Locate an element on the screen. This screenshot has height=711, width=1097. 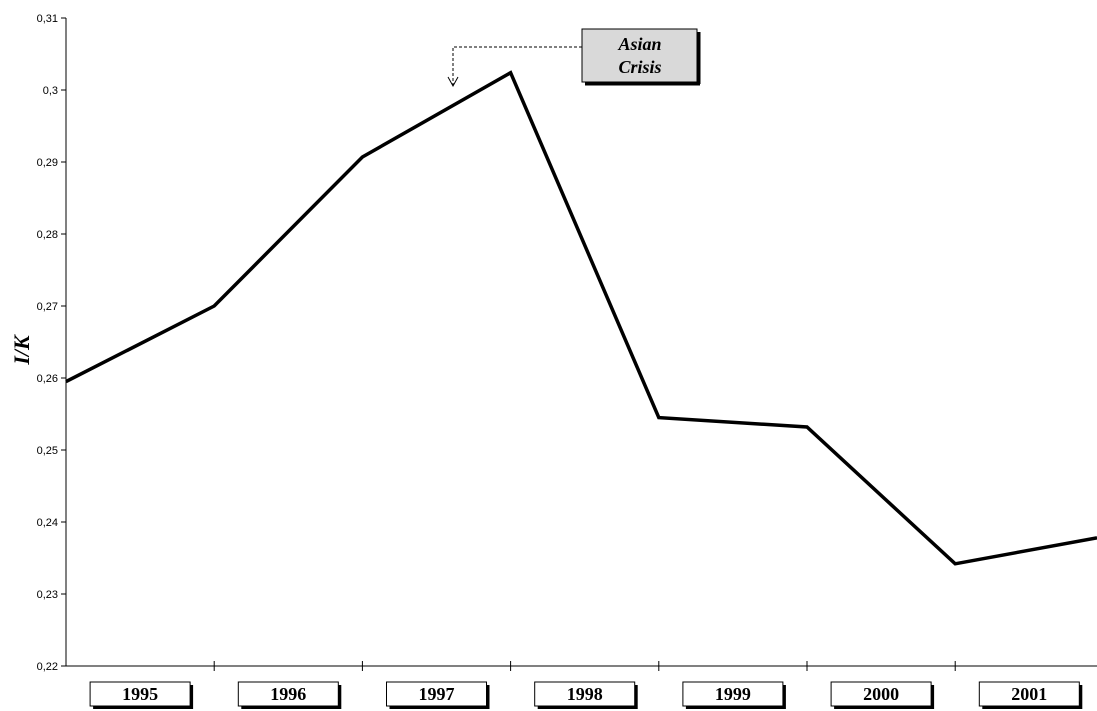
x-category-label: 2000 is located at coordinates (881, 694).